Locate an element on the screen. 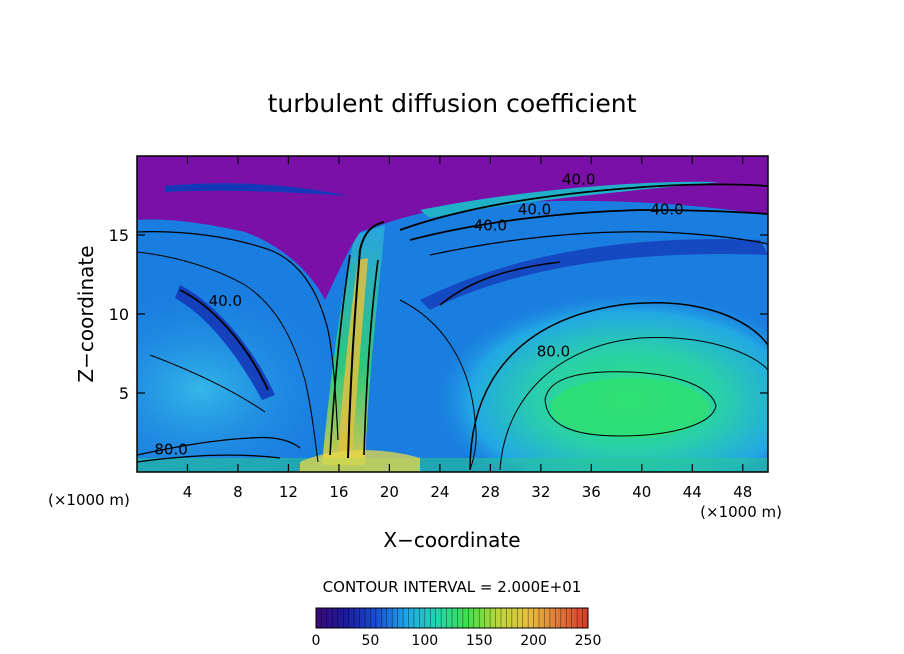 The image size is (904, 654). x-tick-label: 28 is located at coordinates (490, 492).